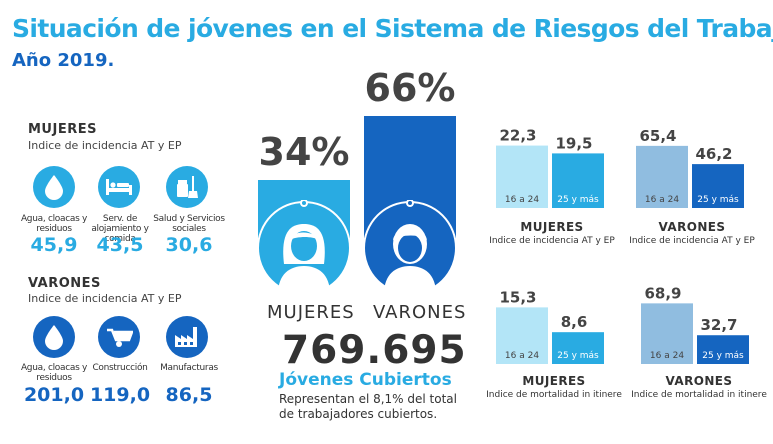 Image resolution: width=773 pixels, height=444 pixels. Describe the element at coordinates (410, 247) in the screenshot. I see `man-avatar-icon` at that location.